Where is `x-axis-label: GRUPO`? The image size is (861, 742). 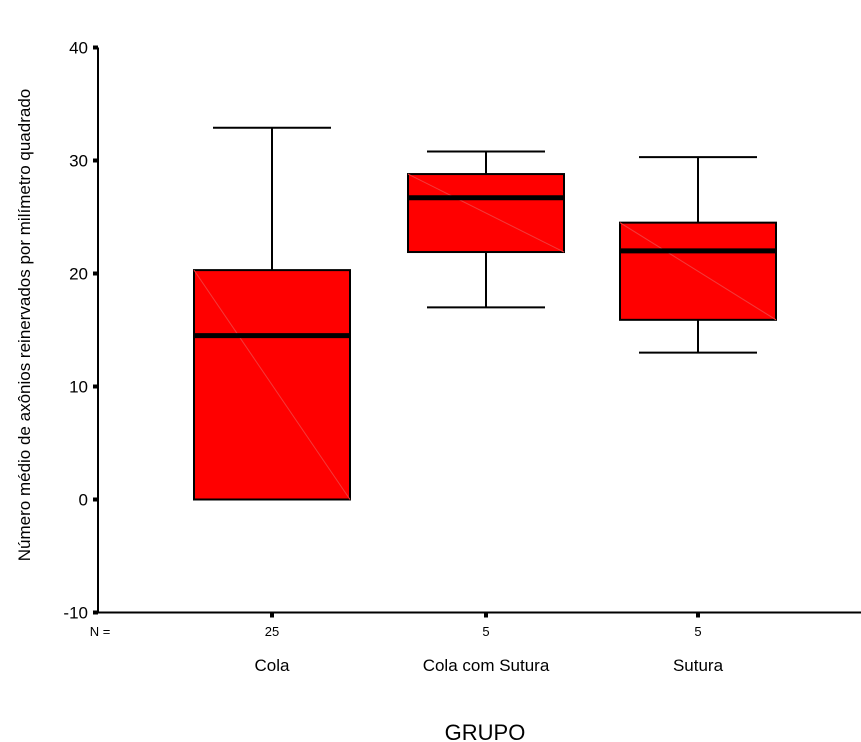 x-axis-label: GRUPO is located at coordinates (485, 731).